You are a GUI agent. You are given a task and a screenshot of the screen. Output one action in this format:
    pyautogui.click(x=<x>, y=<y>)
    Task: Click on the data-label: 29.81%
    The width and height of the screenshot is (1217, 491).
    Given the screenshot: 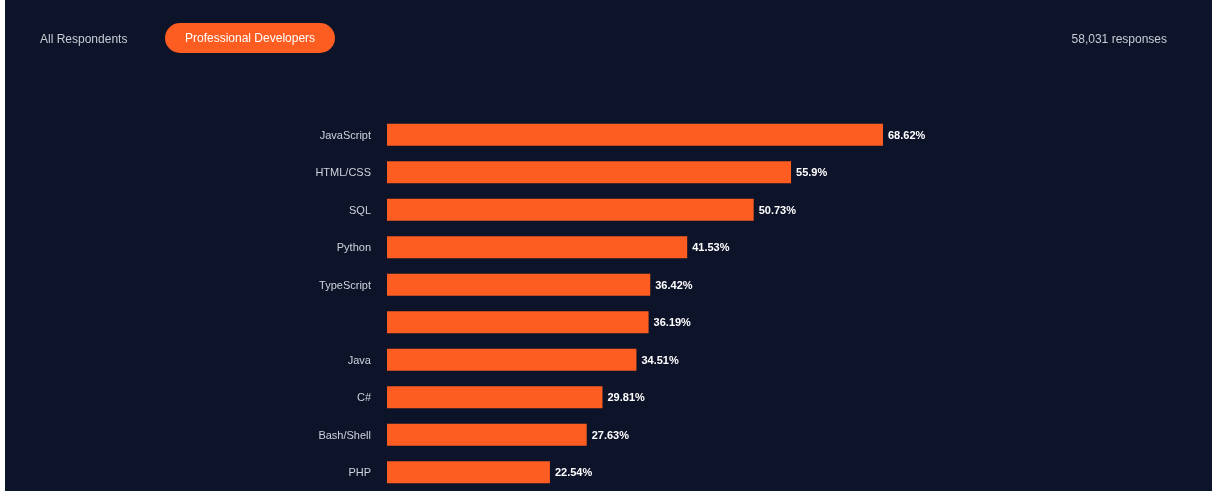 What is the action you would take?
    pyautogui.click(x=626, y=397)
    